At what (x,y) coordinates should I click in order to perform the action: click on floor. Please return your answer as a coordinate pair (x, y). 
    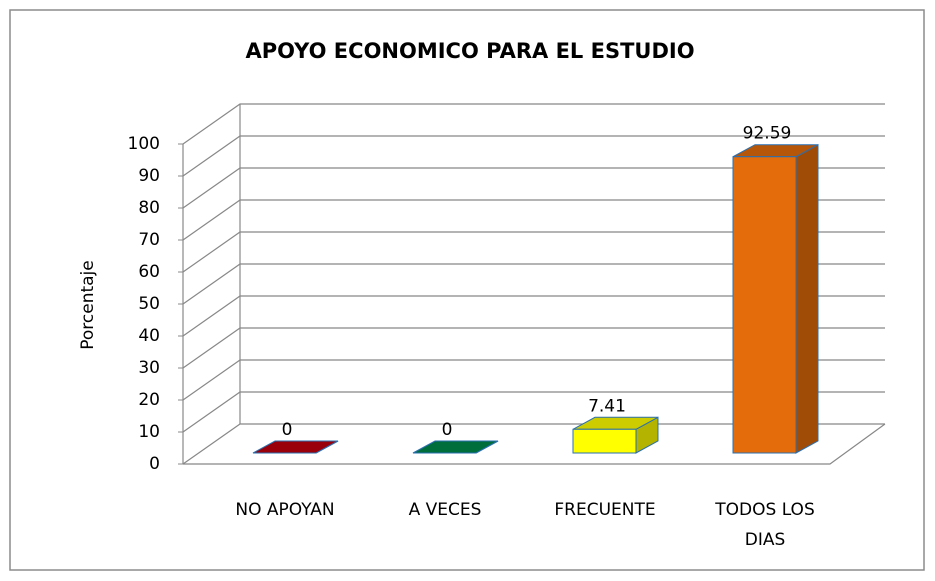
    Looking at the image, I should click on (534, 444).